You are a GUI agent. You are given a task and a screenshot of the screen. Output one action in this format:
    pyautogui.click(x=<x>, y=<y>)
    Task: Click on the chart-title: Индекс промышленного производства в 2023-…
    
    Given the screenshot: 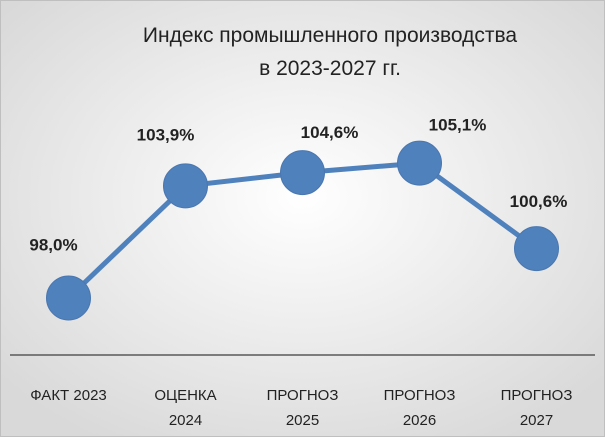 What is the action you would take?
    pyautogui.click(x=330, y=52)
    